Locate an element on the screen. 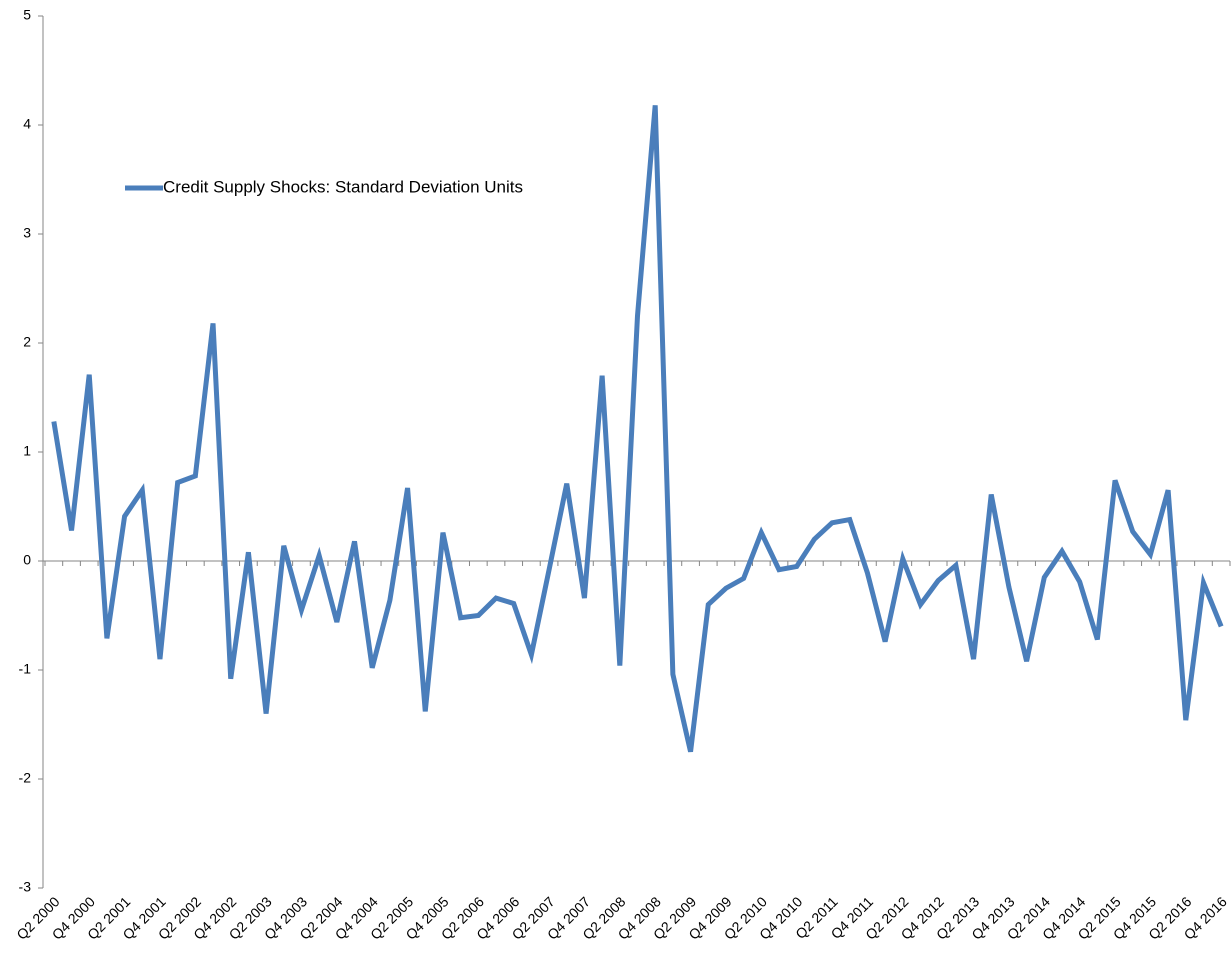 The height and width of the screenshot is (966, 1232). y-tick-label: 3 is located at coordinates (27, 233).